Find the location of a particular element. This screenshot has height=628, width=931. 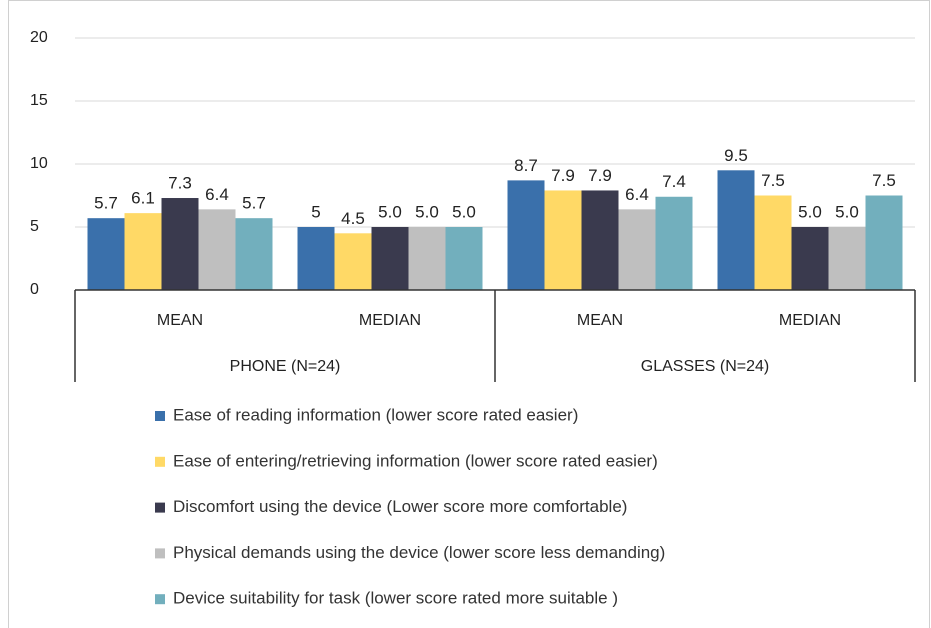

data-label: 7.4 is located at coordinates (674, 181).